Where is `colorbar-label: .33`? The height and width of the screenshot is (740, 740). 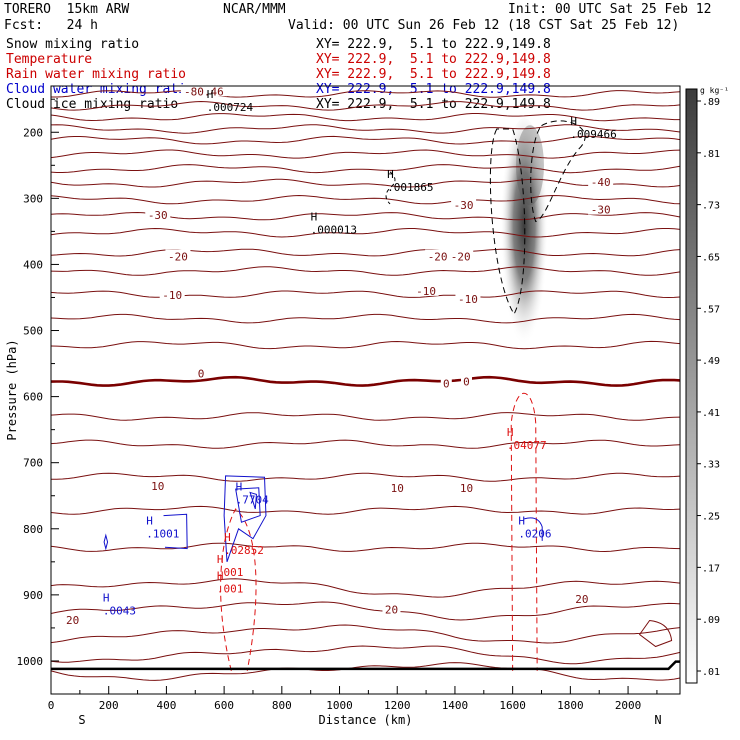 colorbar-label: .33 is located at coordinates (711, 465).